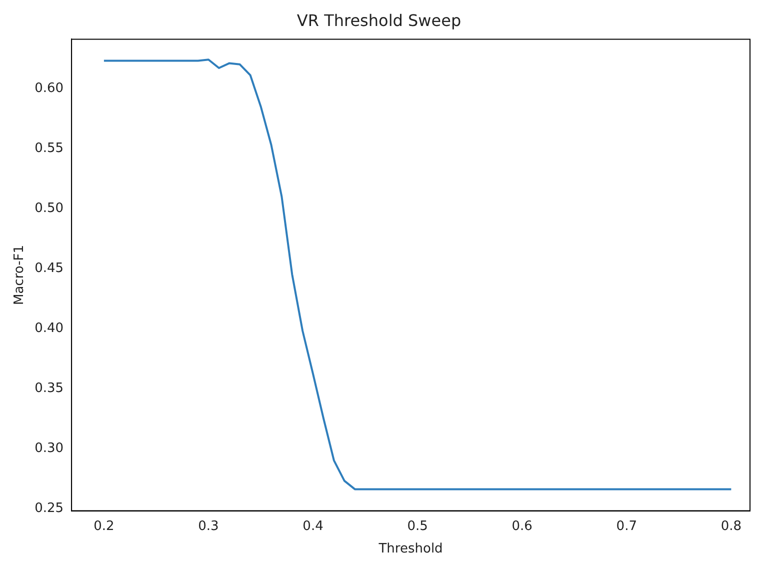 Image resolution: width=760 pixels, height=569 pixels. I want to click on chart-title: VR Threshold Sweep, so click(379, 20).